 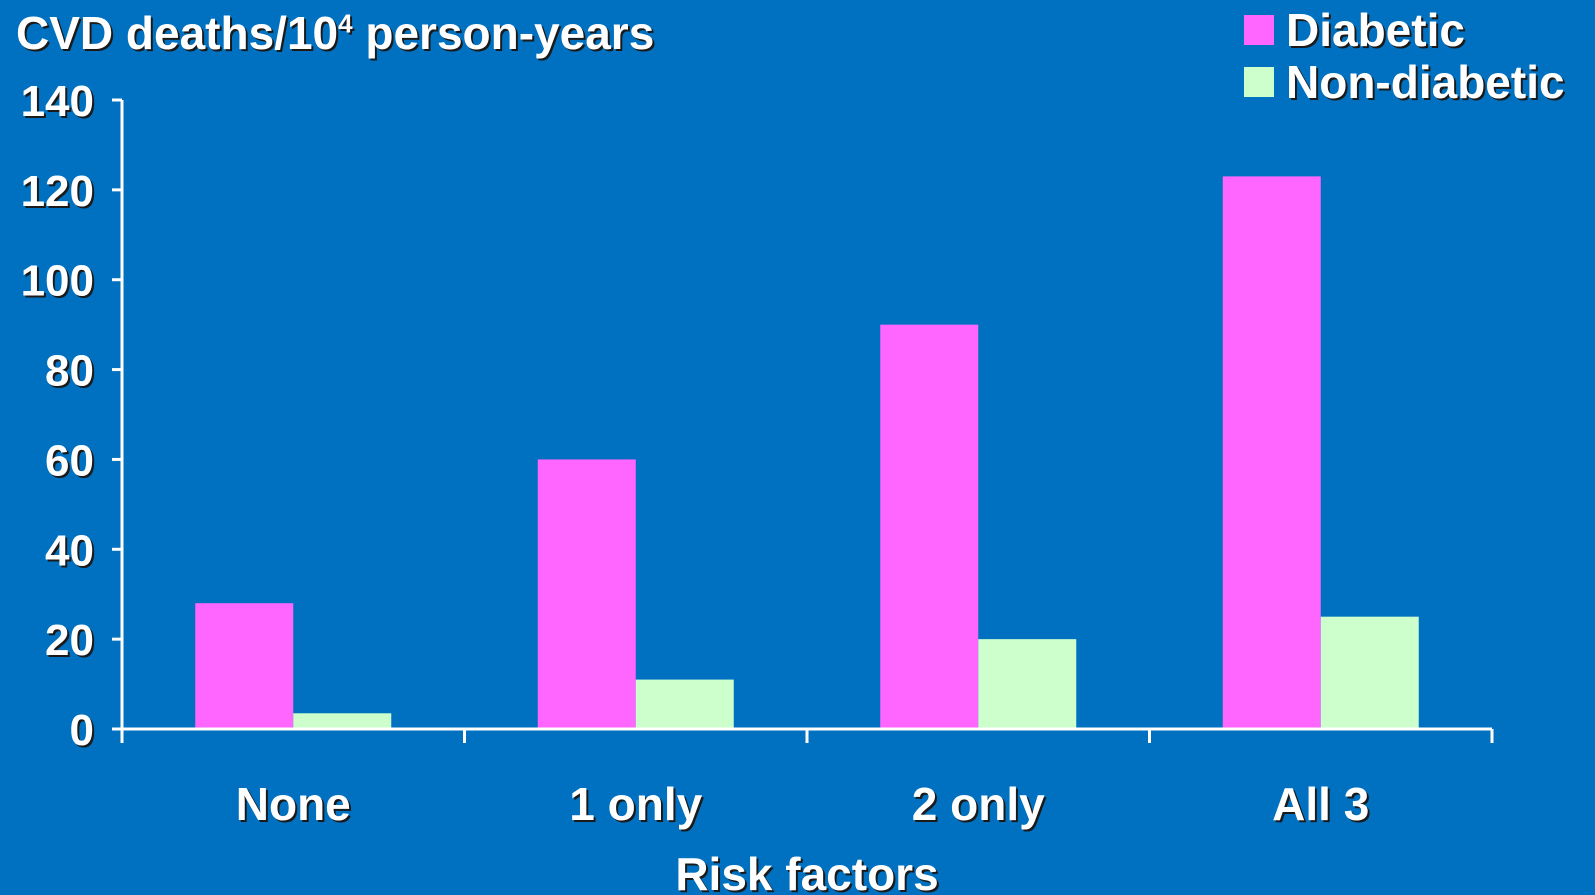 I want to click on y-tick-label-shadow: 120, so click(x=59, y=193).